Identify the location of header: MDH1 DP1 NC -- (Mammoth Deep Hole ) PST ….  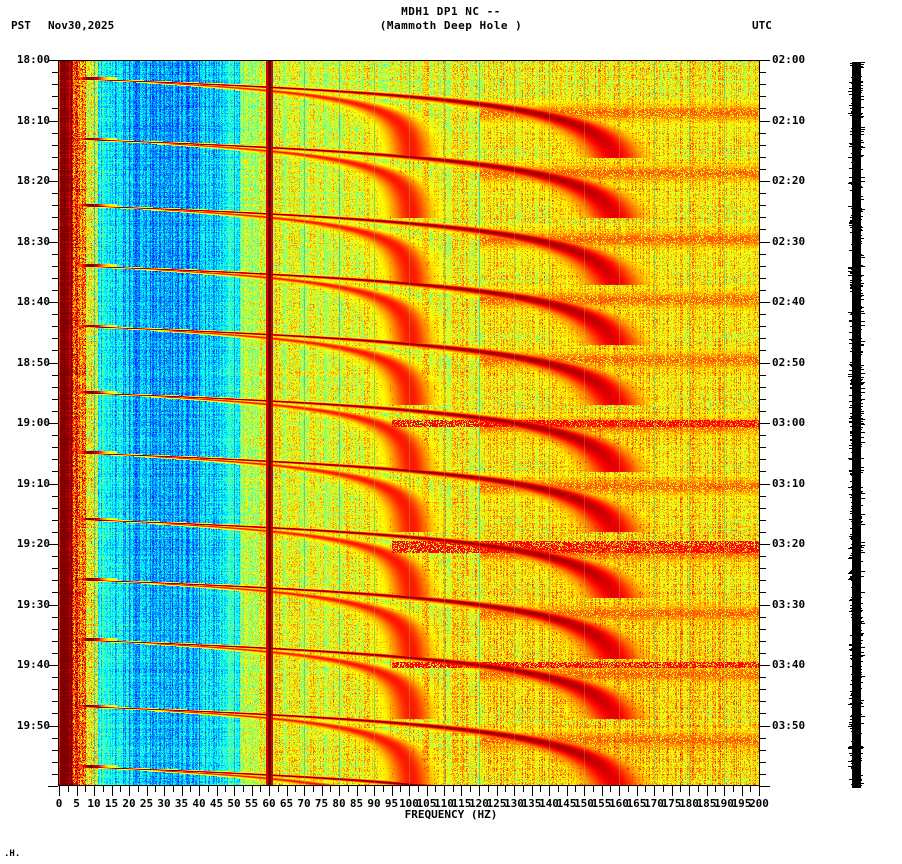
(451, 26).